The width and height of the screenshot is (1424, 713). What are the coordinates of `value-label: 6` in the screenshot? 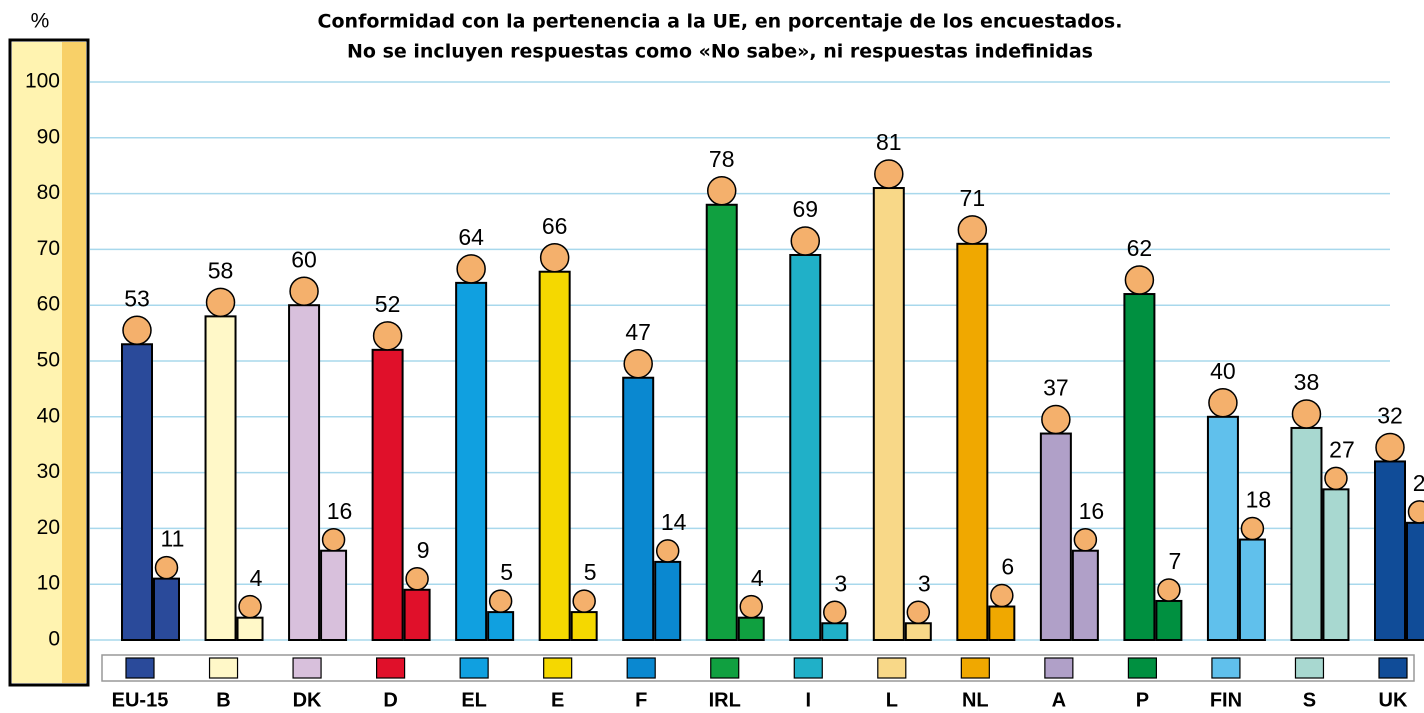 It's located at (1007, 567).